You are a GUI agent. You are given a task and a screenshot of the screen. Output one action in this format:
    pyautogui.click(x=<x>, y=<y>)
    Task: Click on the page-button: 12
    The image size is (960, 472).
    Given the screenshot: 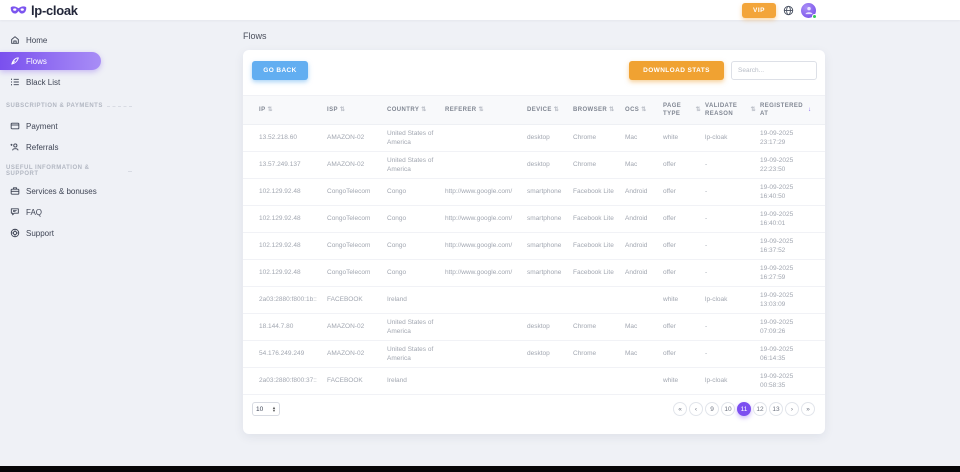 What is the action you would take?
    pyautogui.click(x=760, y=409)
    